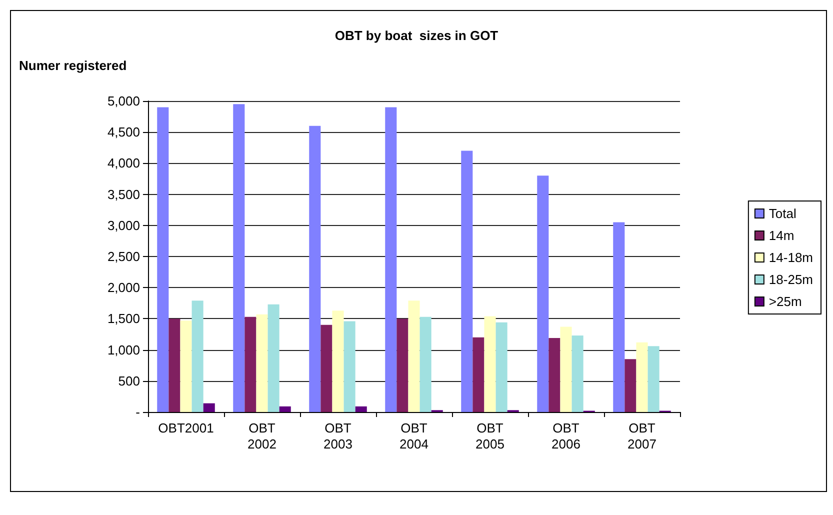  Describe the element at coordinates (123, 288) in the screenshot. I see `y-tick-label: 2,000` at that location.